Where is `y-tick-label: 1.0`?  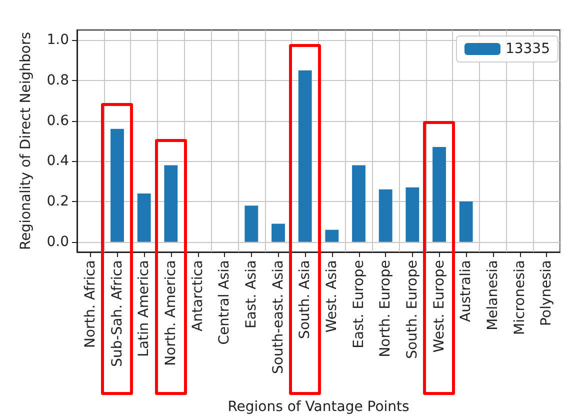 y-tick-label: 1.0 is located at coordinates (57, 40).